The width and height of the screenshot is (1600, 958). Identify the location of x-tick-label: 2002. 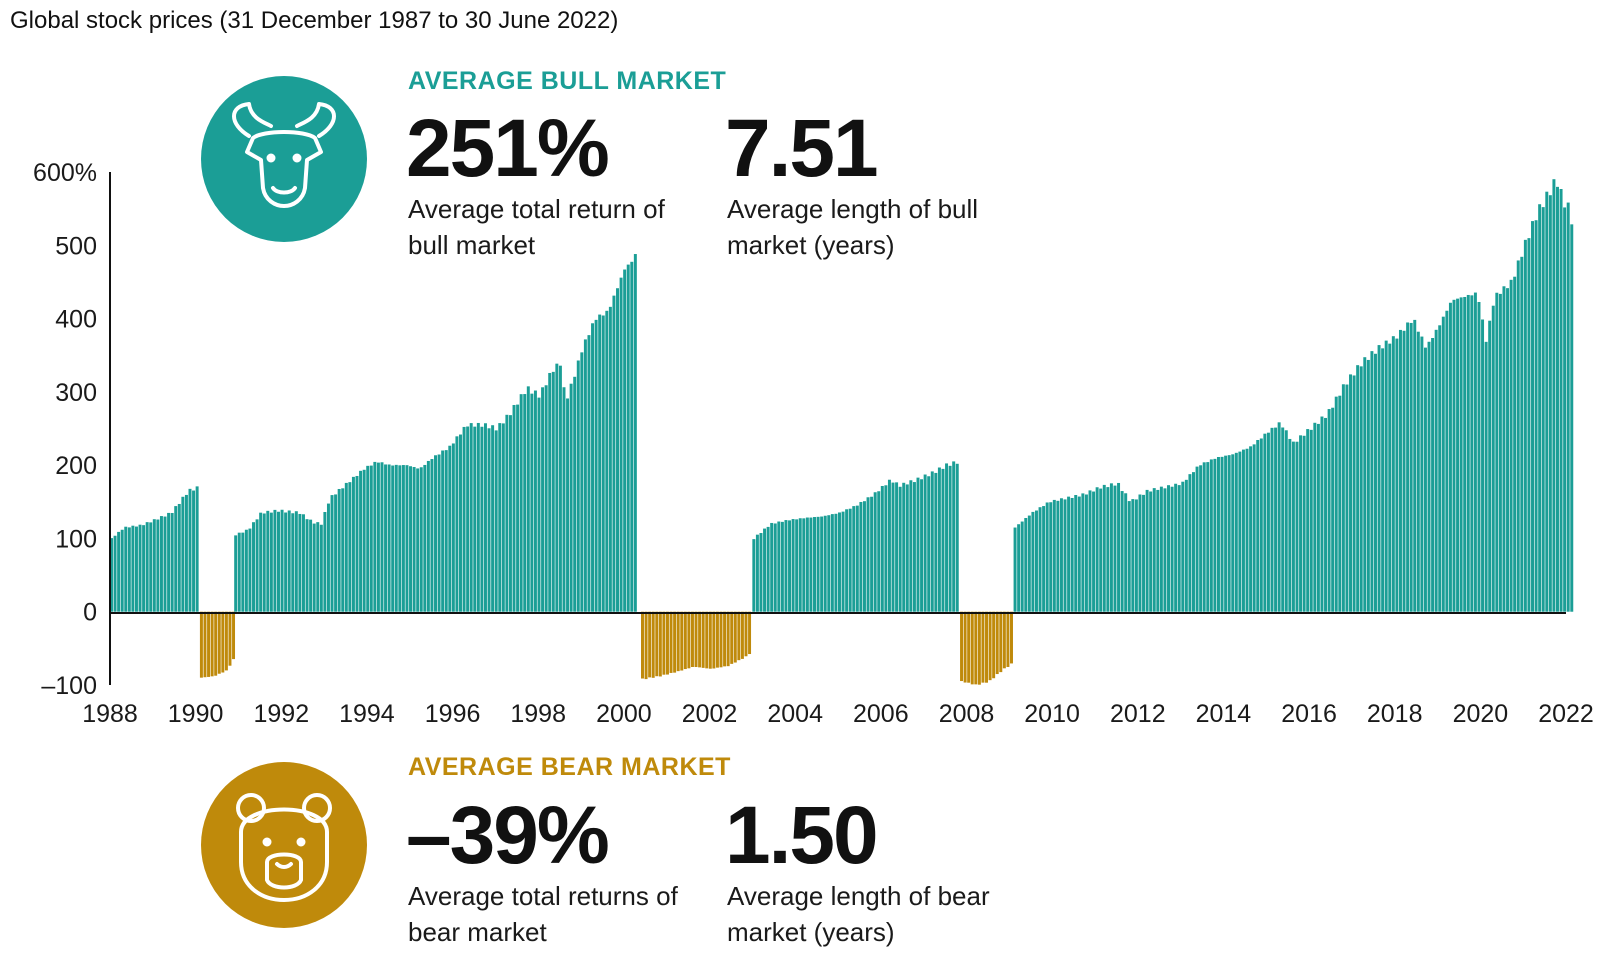
(710, 714).